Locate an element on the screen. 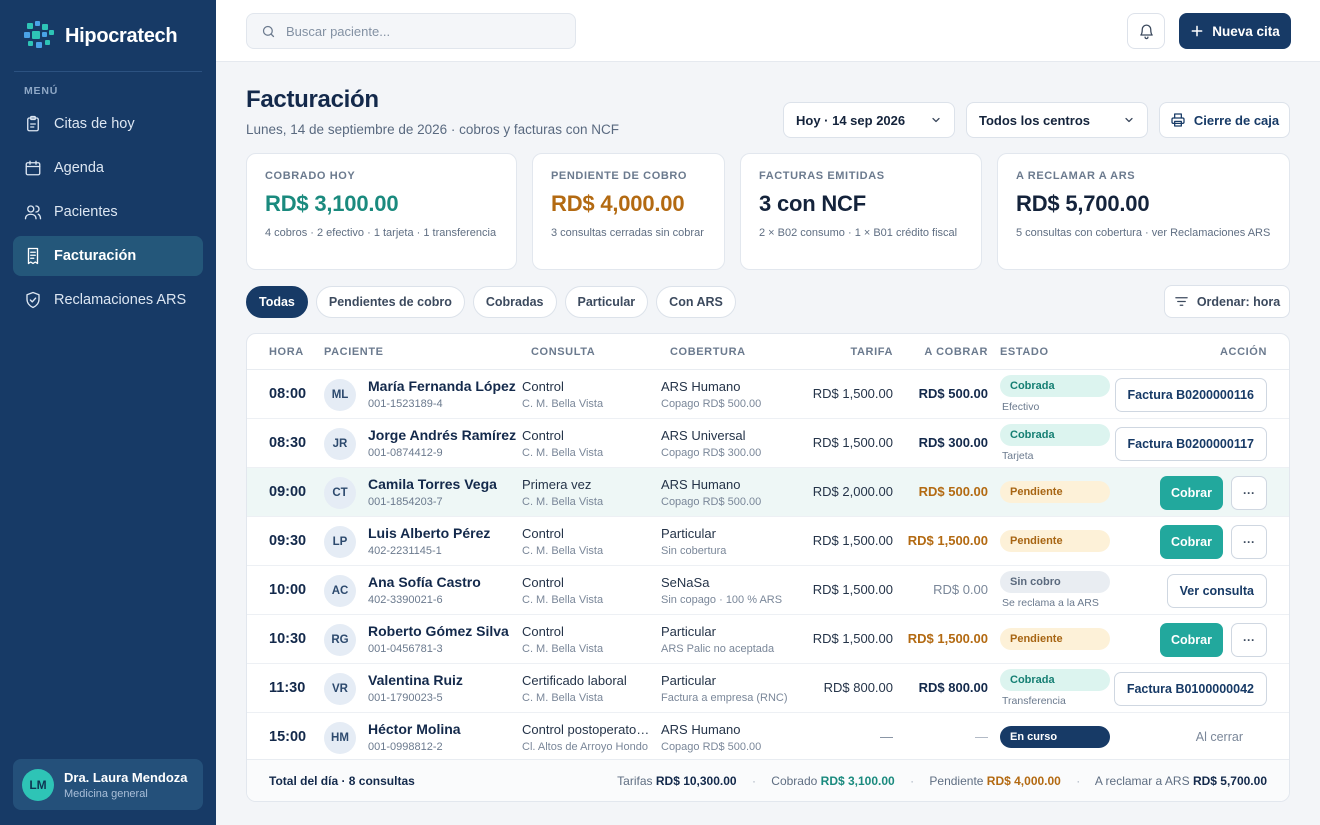 This screenshot has width=1320, height=825. consulta-type: Control postoperatorio is located at coordinates (586, 729).